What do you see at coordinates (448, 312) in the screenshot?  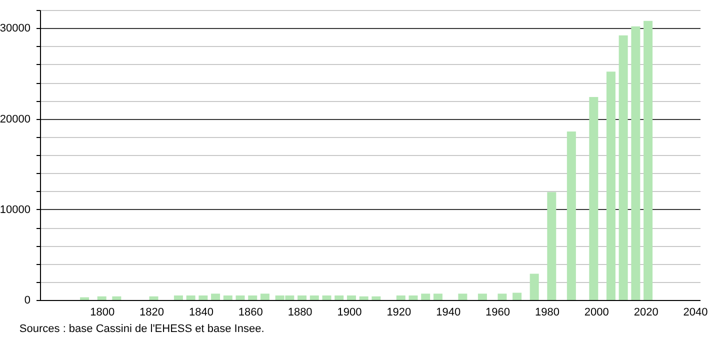 I see `x-tick-label: 1940` at bounding box center [448, 312].